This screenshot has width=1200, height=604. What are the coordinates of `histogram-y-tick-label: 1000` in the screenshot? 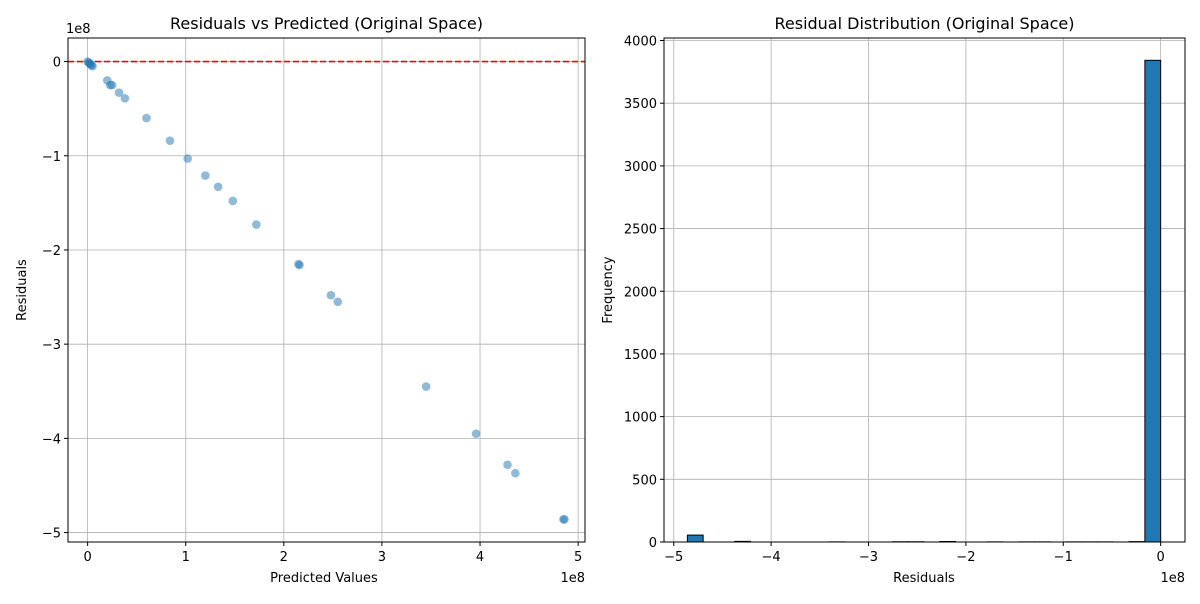 It's located at (640, 418).